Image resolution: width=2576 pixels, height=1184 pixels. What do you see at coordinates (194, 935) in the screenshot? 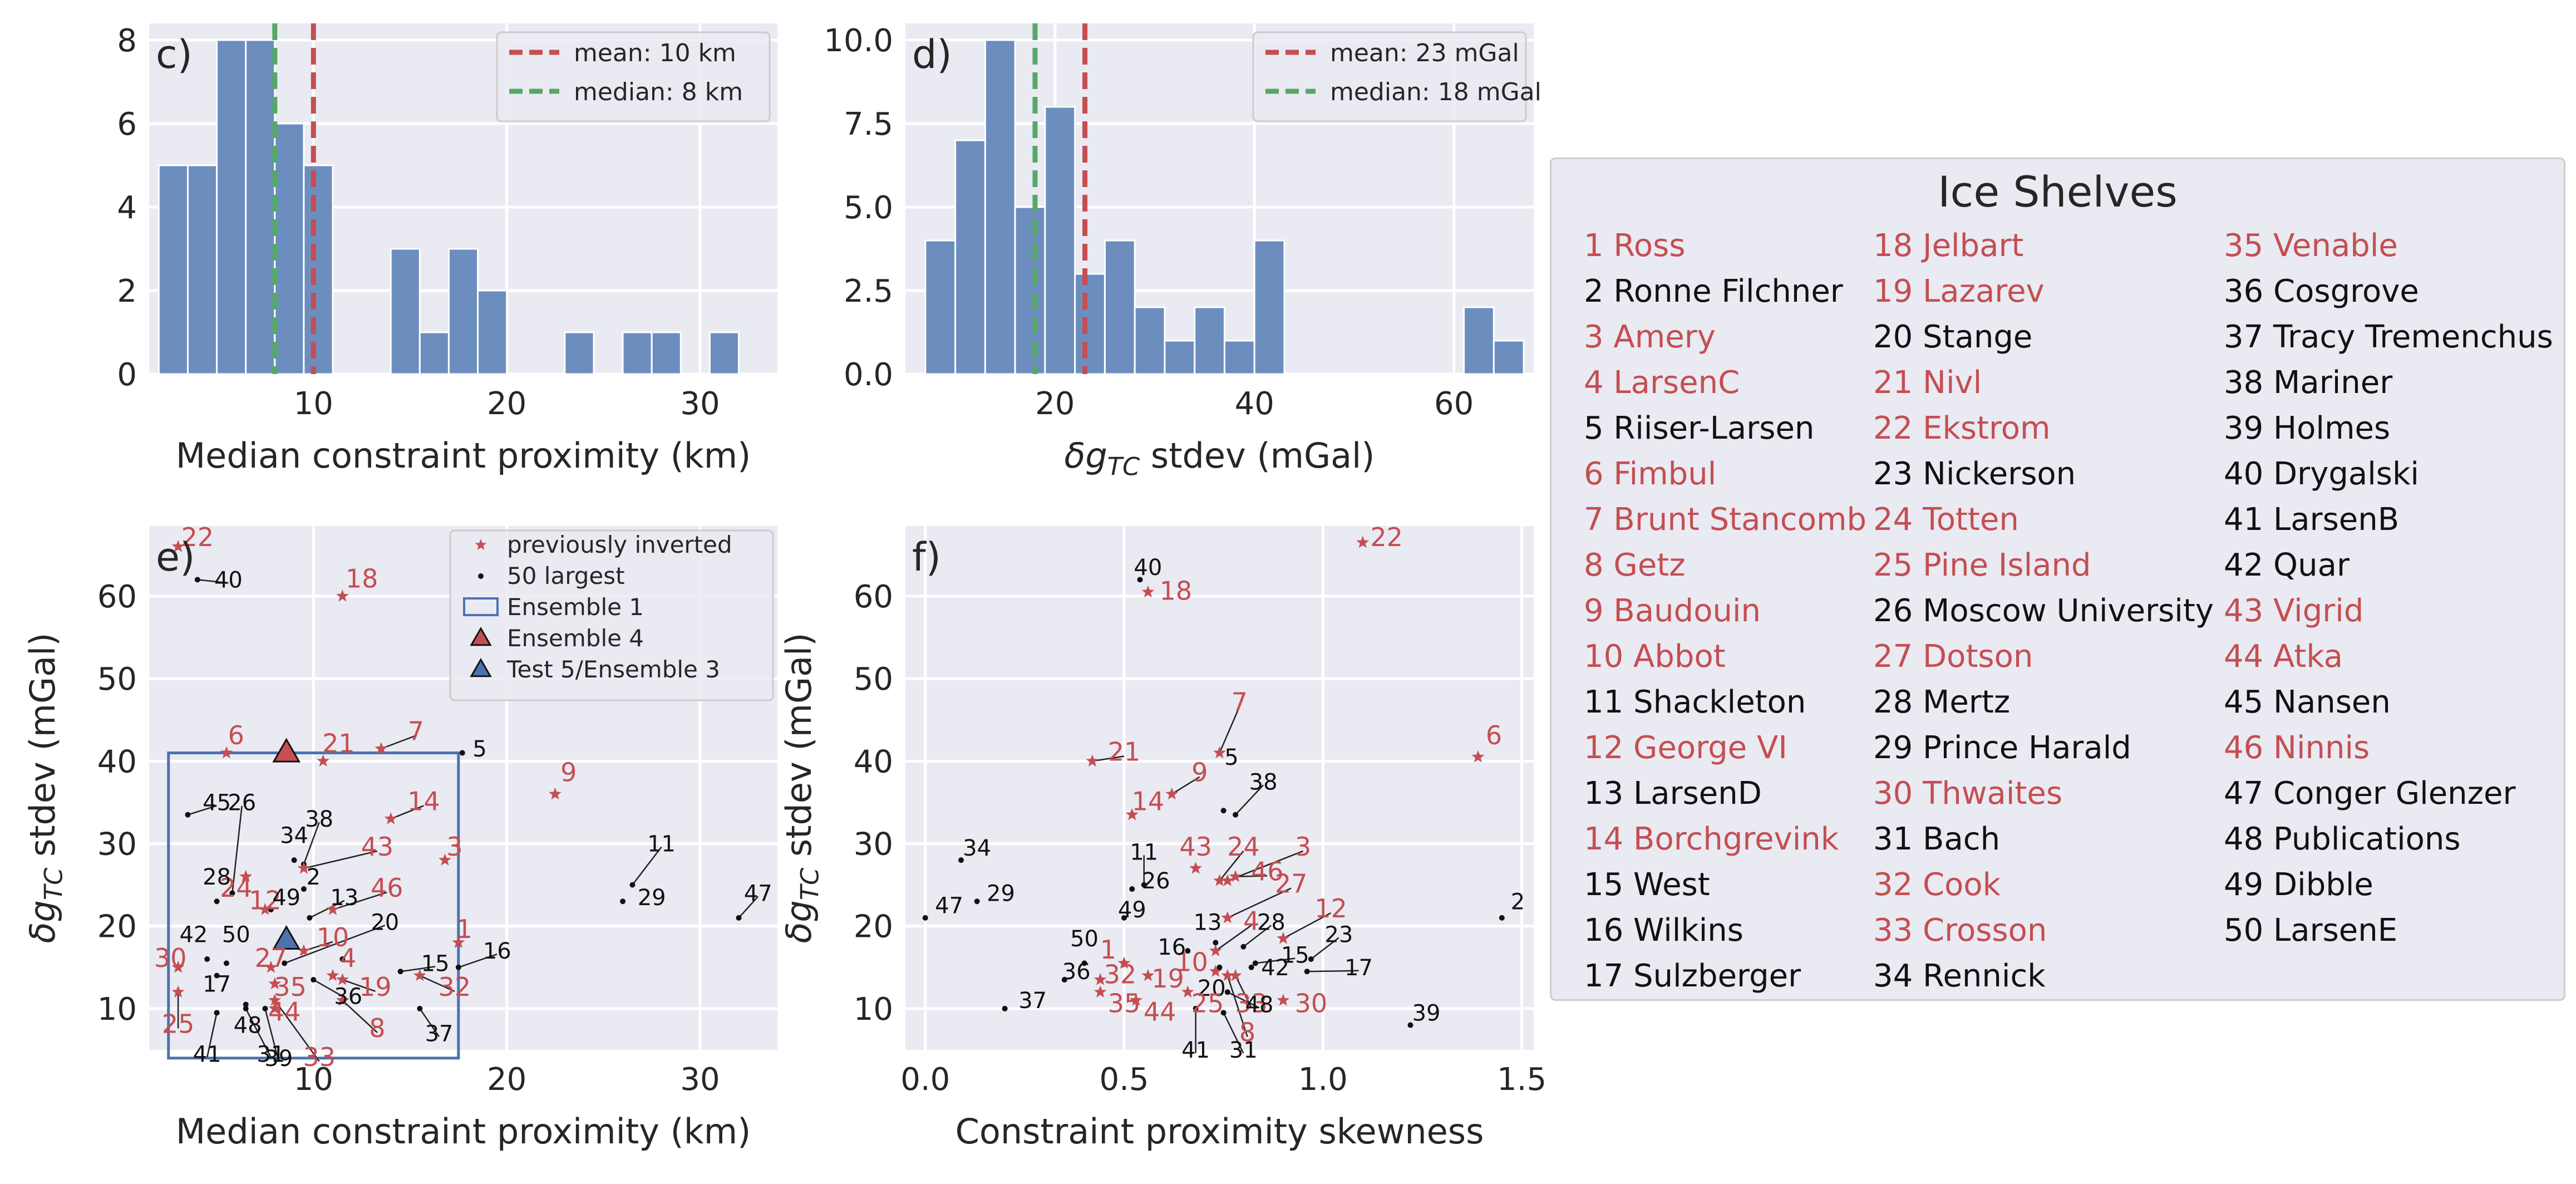
I see `point-label: 42` at bounding box center [194, 935].